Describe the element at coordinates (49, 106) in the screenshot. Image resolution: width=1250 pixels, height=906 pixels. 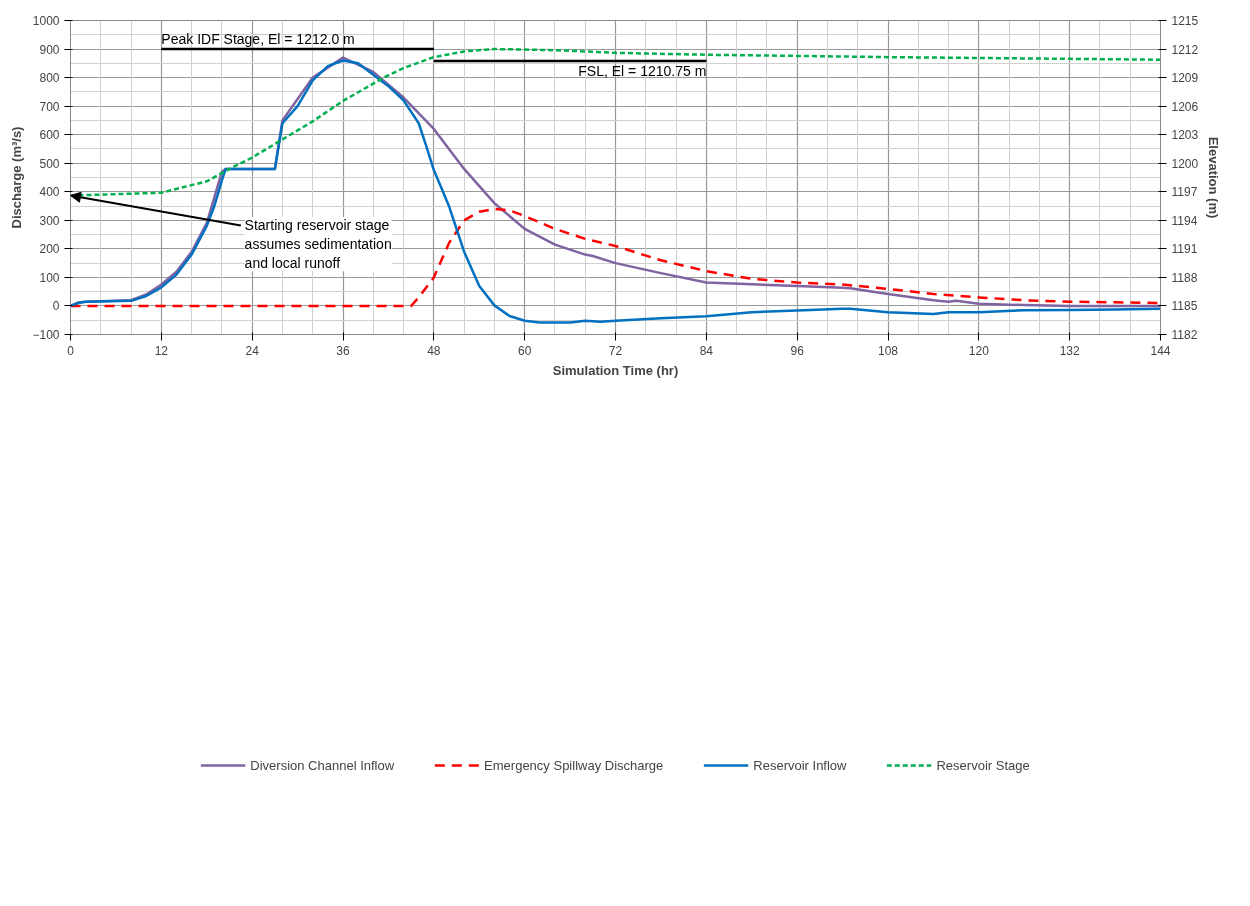
I see `y-tick-label: 700` at that location.